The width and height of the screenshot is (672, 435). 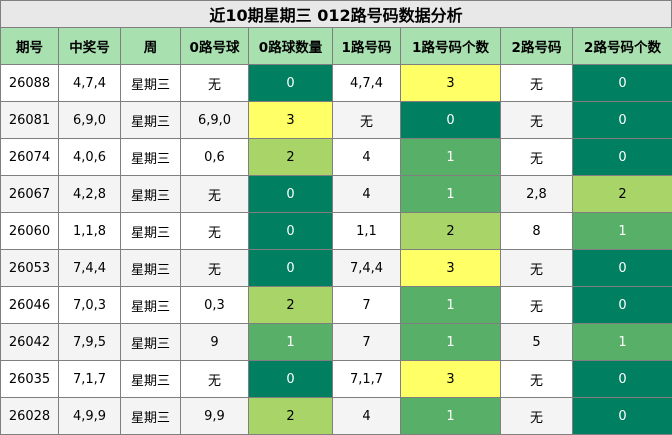 What do you see at coordinates (537, 194) in the screenshot?
I see `cell-two-nums: 2,8` at bounding box center [537, 194].